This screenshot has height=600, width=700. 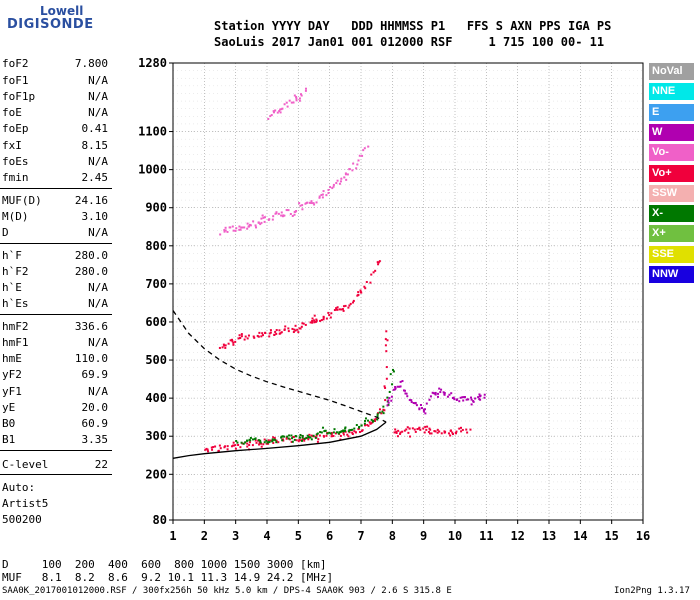 What do you see at coordinates (152, 132) in the screenshot?
I see `y-tick-label: 1100` at bounding box center [152, 132].